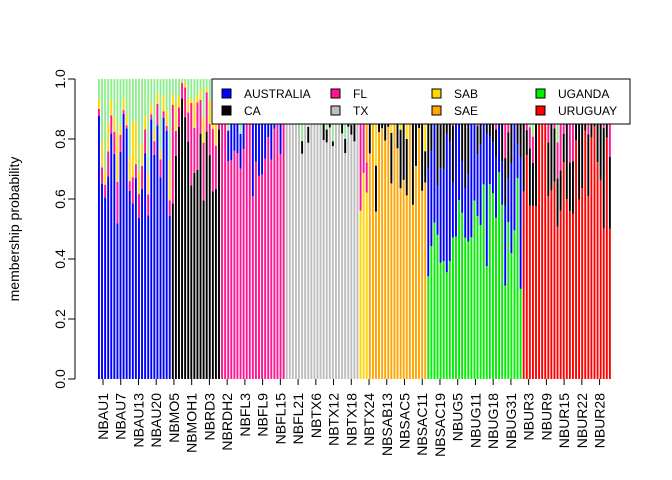 The image size is (672, 480). What do you see at coordinates (245, 415) in the screenshot?
I see `x-tick-label: NBFL3` at bounding box center [245, 415].